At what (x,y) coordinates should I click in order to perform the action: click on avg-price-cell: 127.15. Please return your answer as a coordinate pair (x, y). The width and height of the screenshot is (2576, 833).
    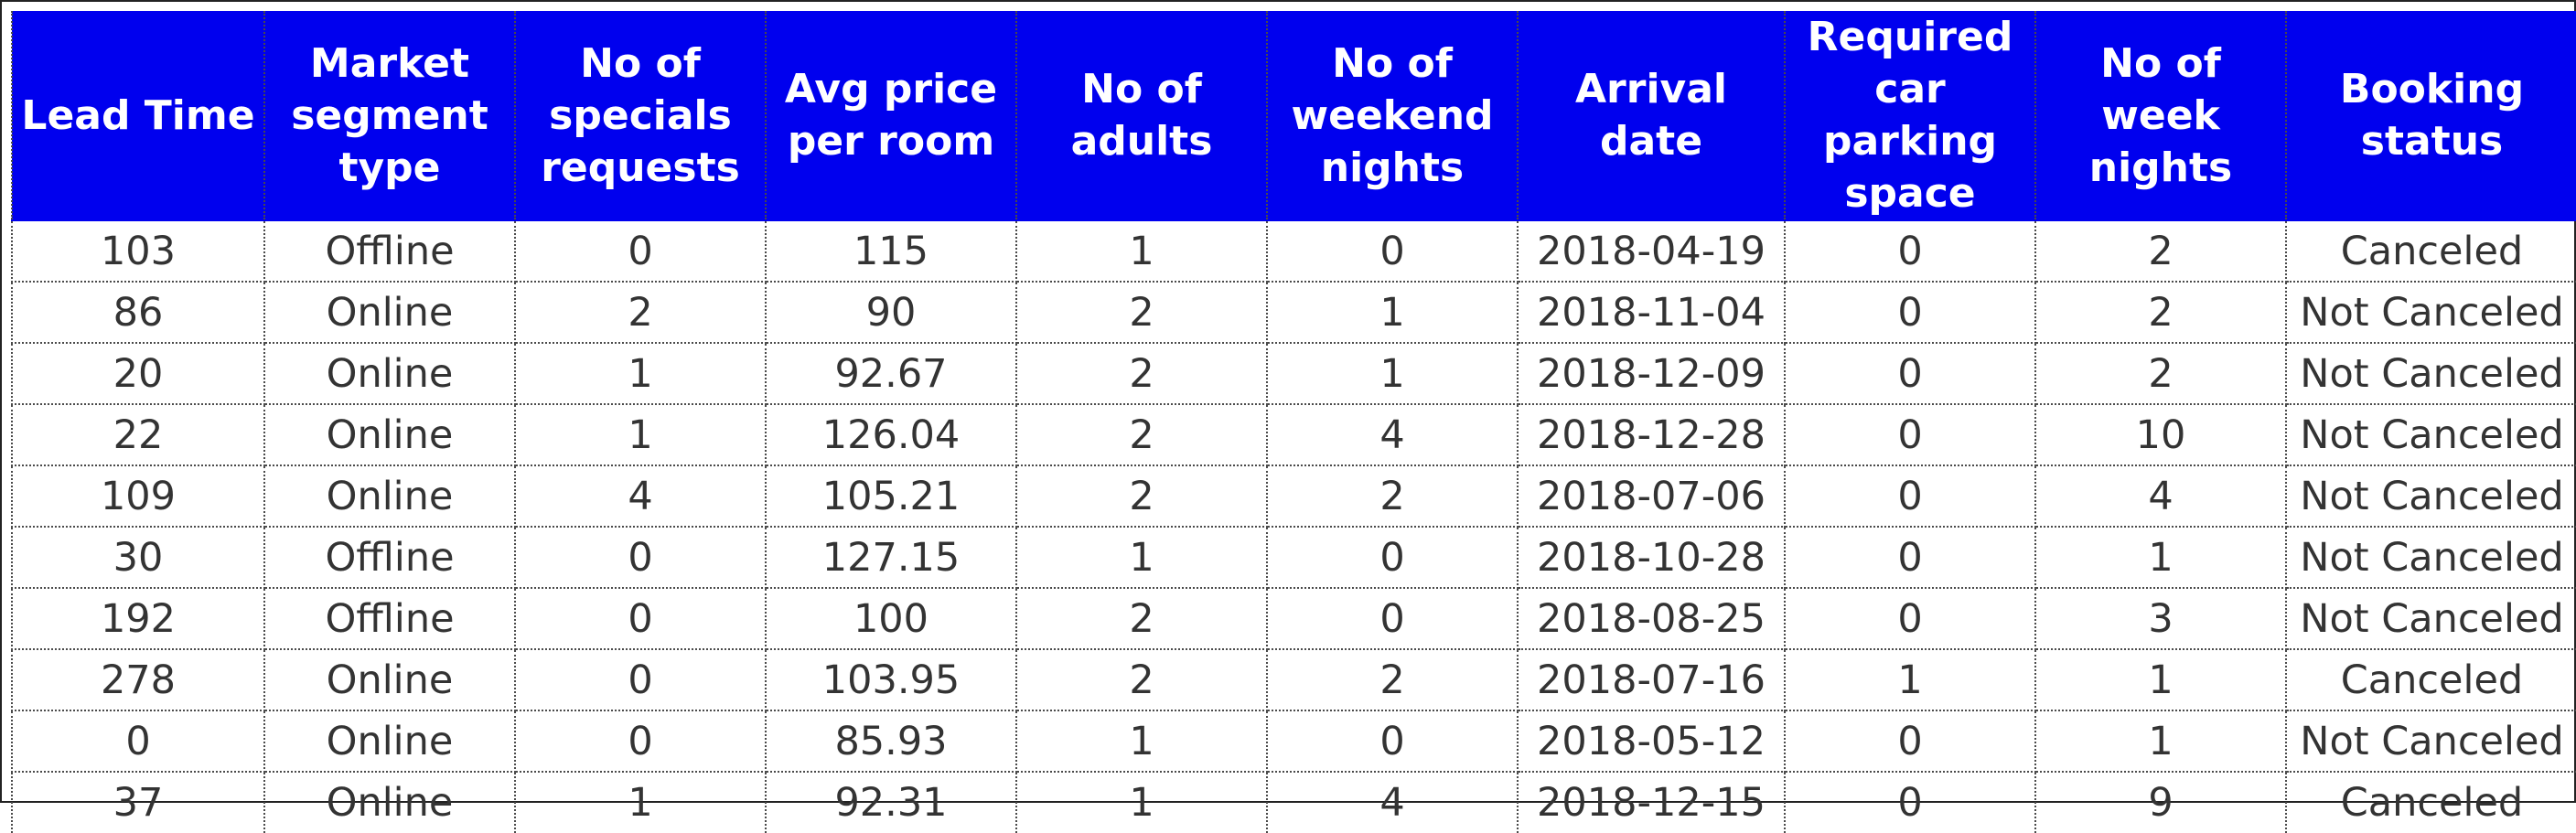
    Looking at the image, I should click on (891, 557).